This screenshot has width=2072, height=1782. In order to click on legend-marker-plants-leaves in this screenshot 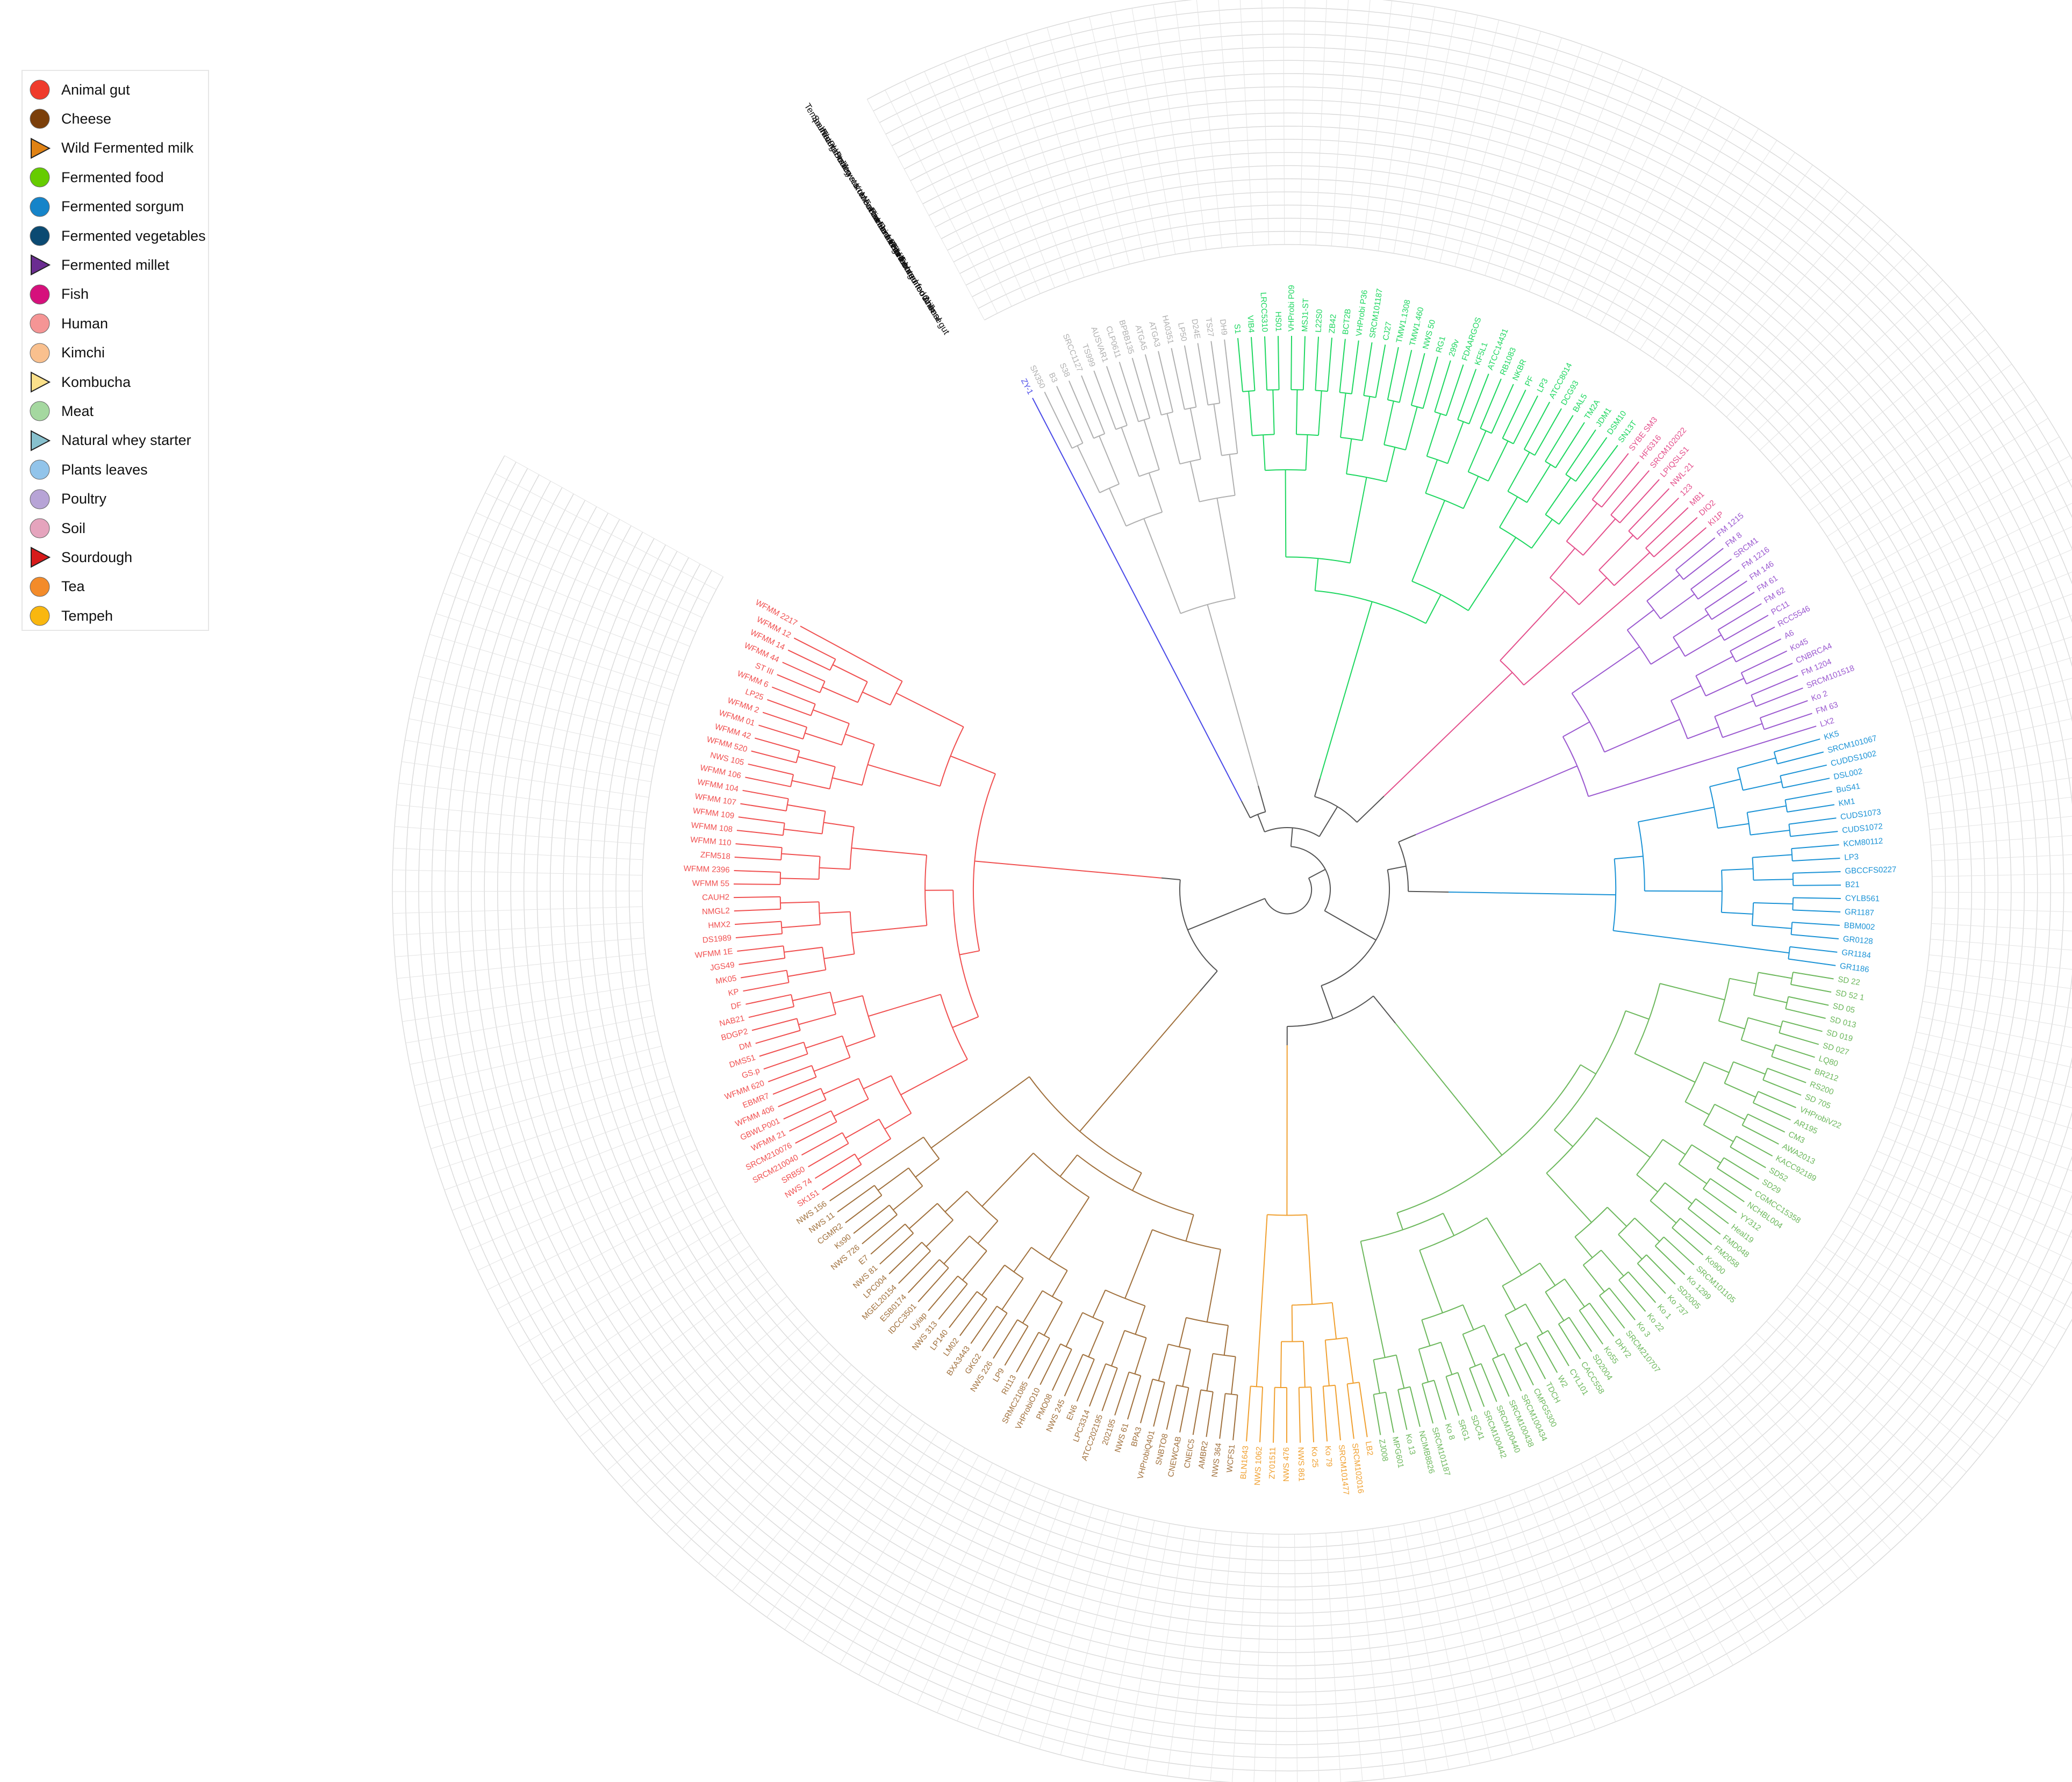, I will do `click(40, 469)`.